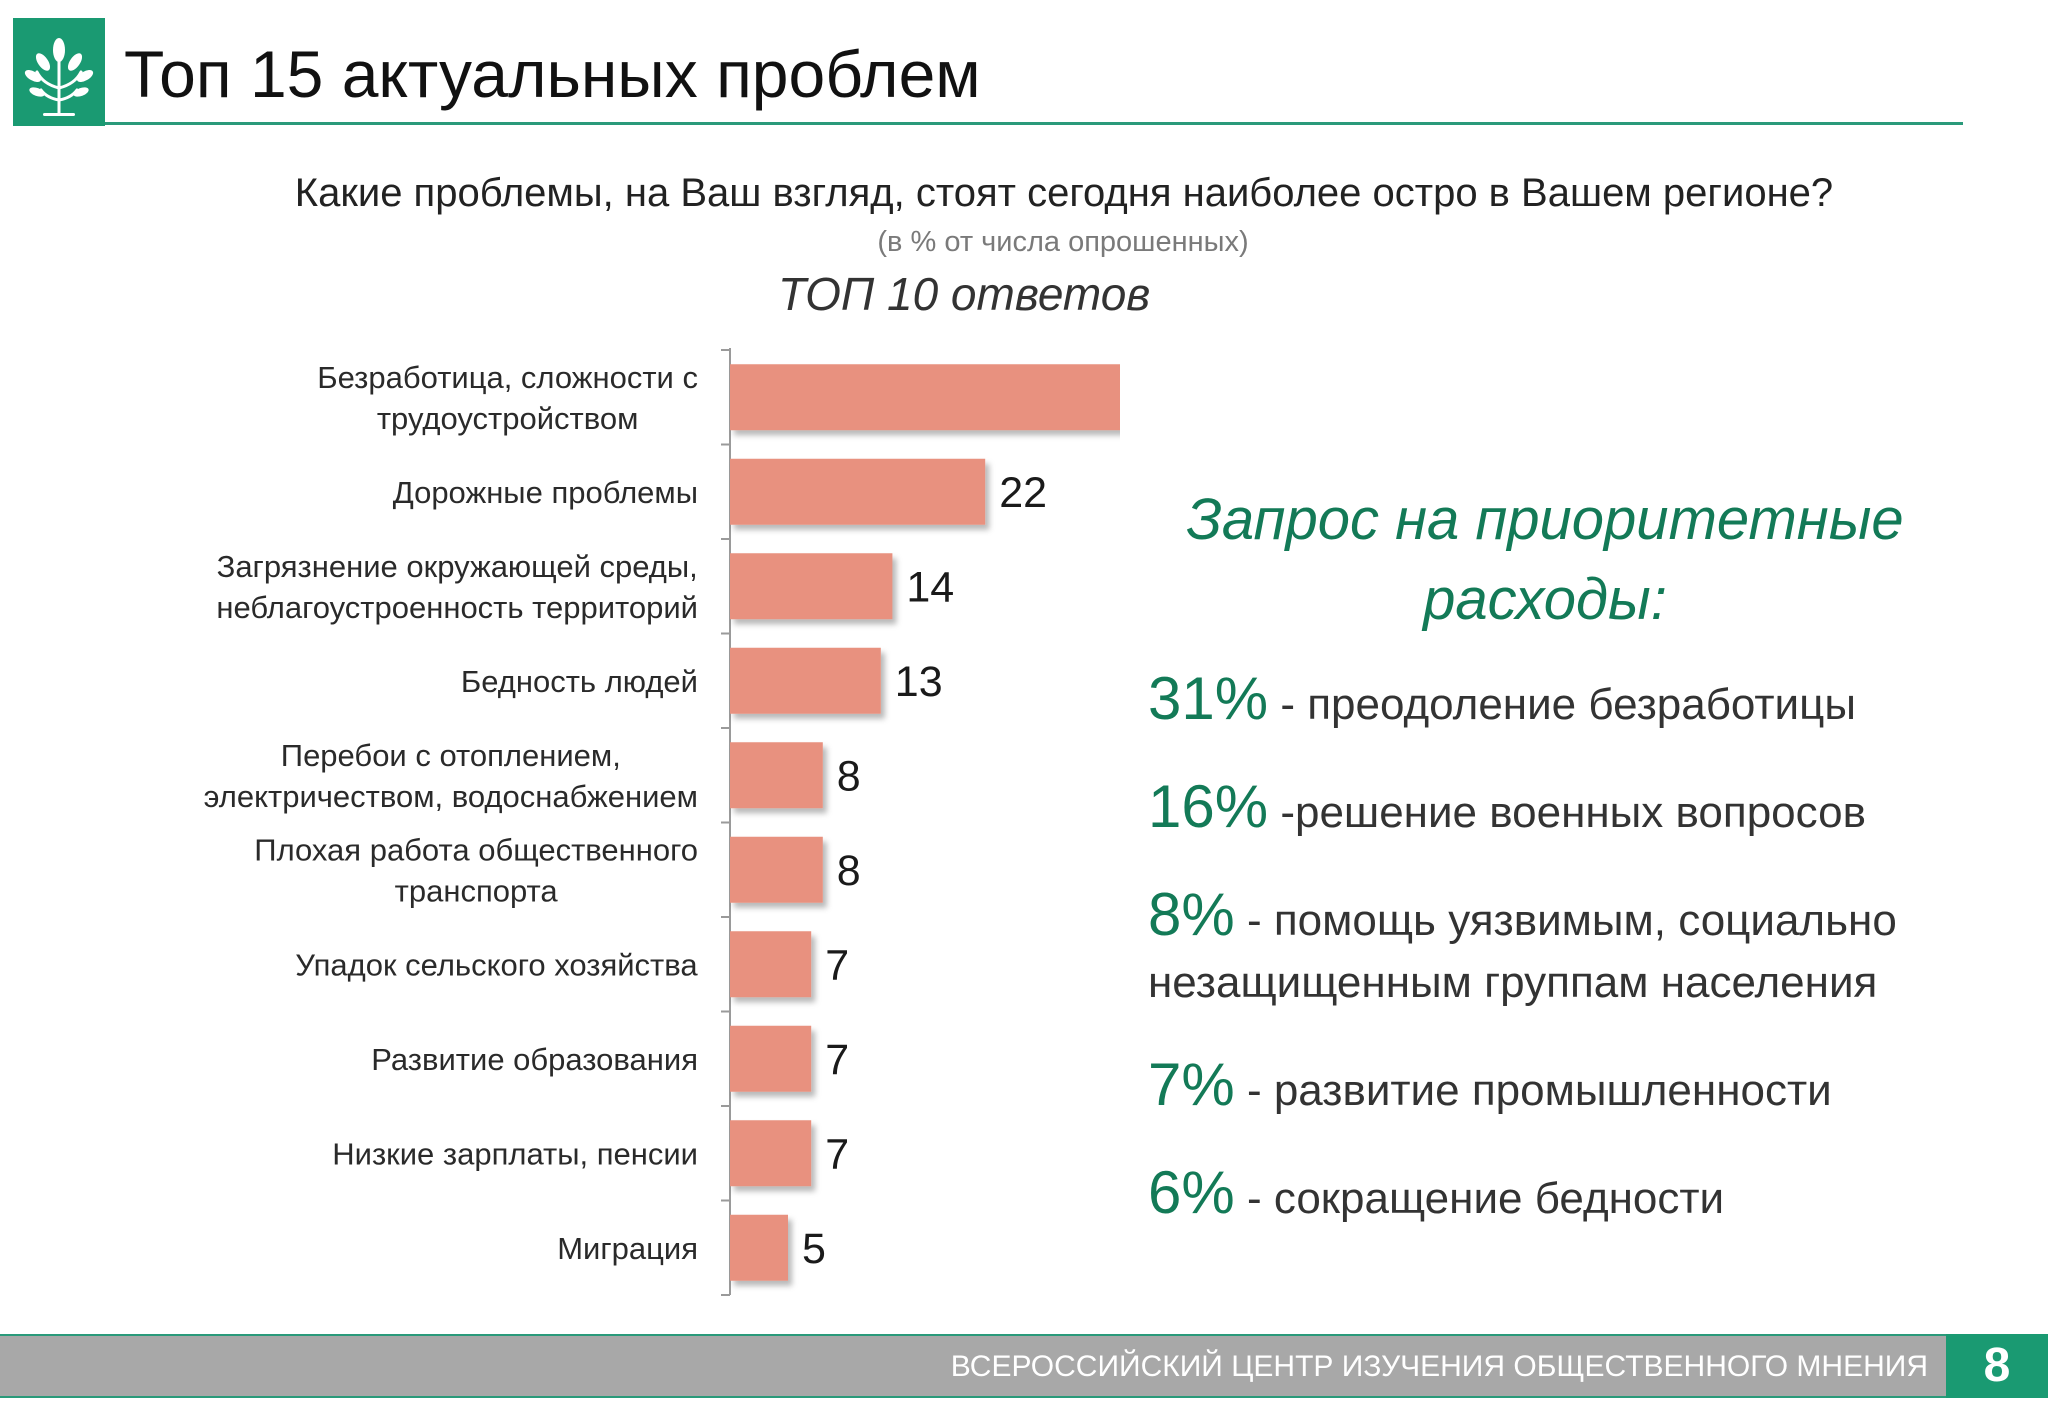  I want to click on priority-text: -решение военных вопросов, so click(1567, 812).